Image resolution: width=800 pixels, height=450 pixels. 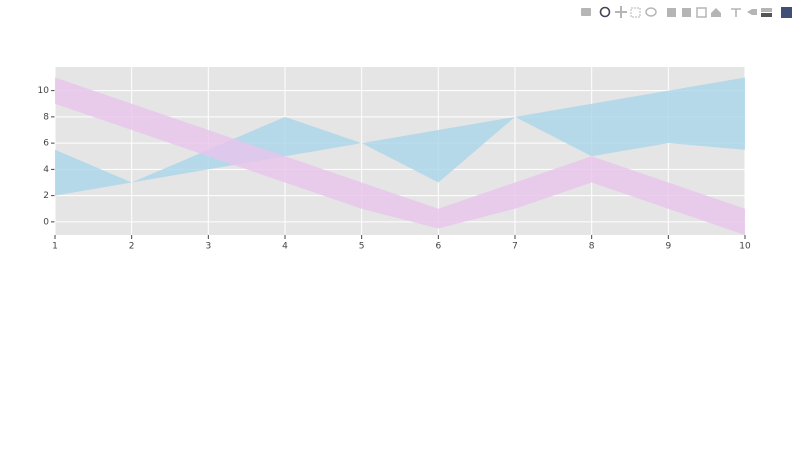 What do you see at coordinates (701, 12) in the screenshot?
I see `autoscale-icon` at bounding box center [701, 12].